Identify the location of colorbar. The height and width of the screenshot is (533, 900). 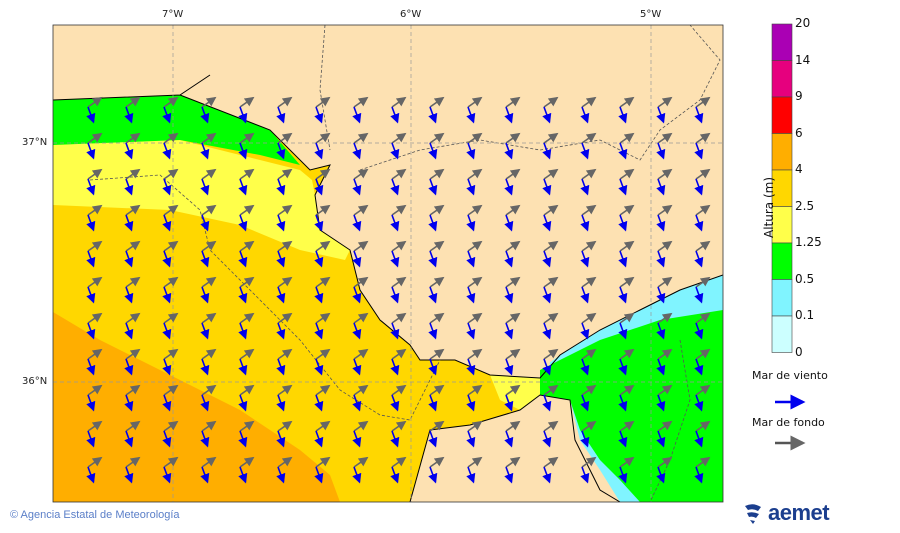
(782, 188).